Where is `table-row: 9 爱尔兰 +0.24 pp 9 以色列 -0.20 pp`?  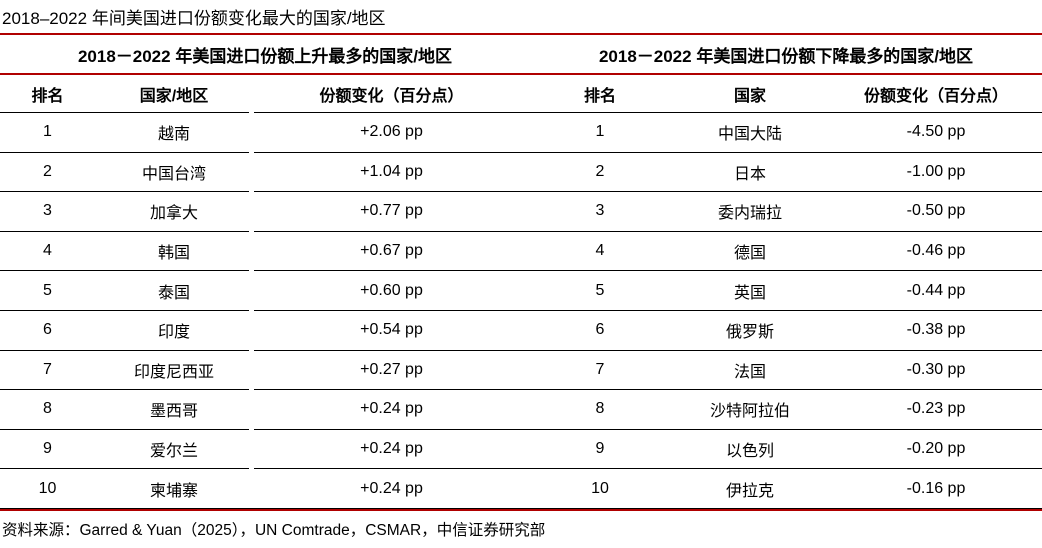
table-row: 9 爱尔兰 +0.24 pp 9 以色列 -0.20 pp is located at coordinates (521, 450).